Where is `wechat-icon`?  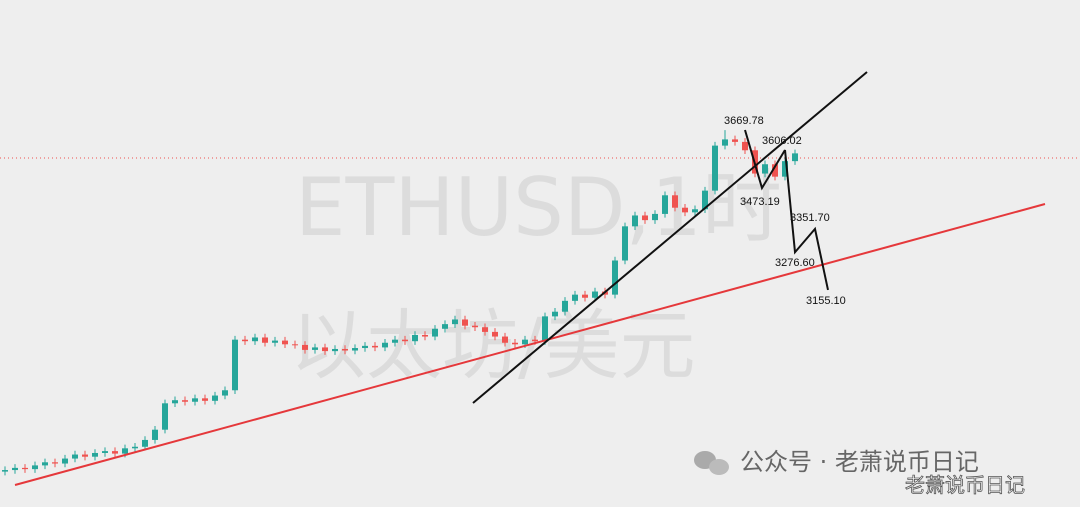
wechat-icon is located at coordinates (711, 463).